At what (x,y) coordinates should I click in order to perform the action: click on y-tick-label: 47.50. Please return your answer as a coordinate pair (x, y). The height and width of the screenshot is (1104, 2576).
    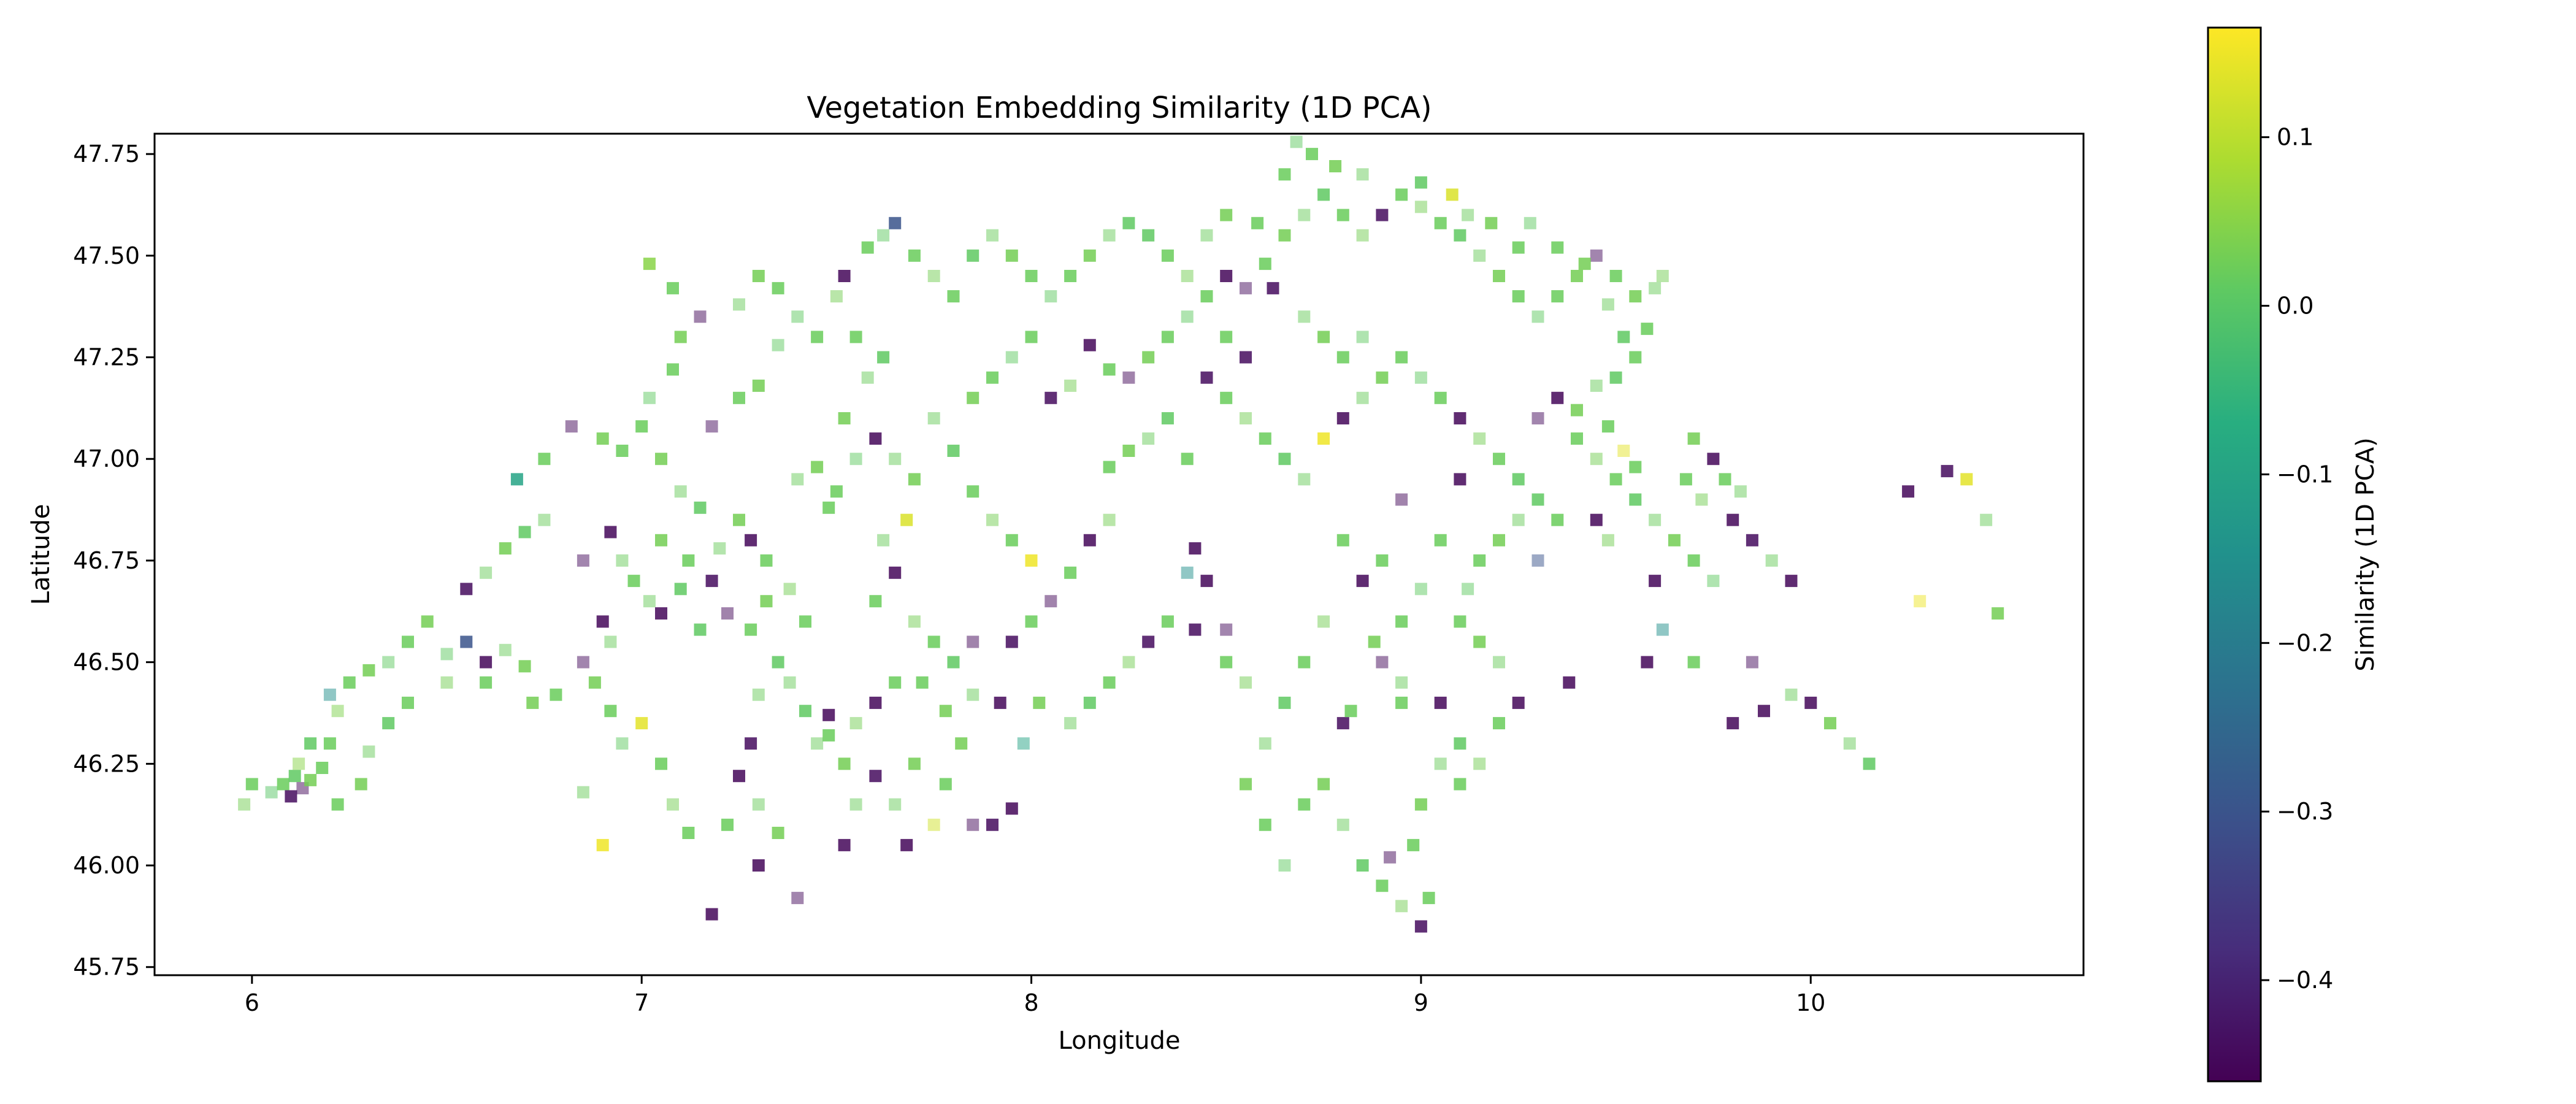
    Looking at the image, I should click on (106, 255).